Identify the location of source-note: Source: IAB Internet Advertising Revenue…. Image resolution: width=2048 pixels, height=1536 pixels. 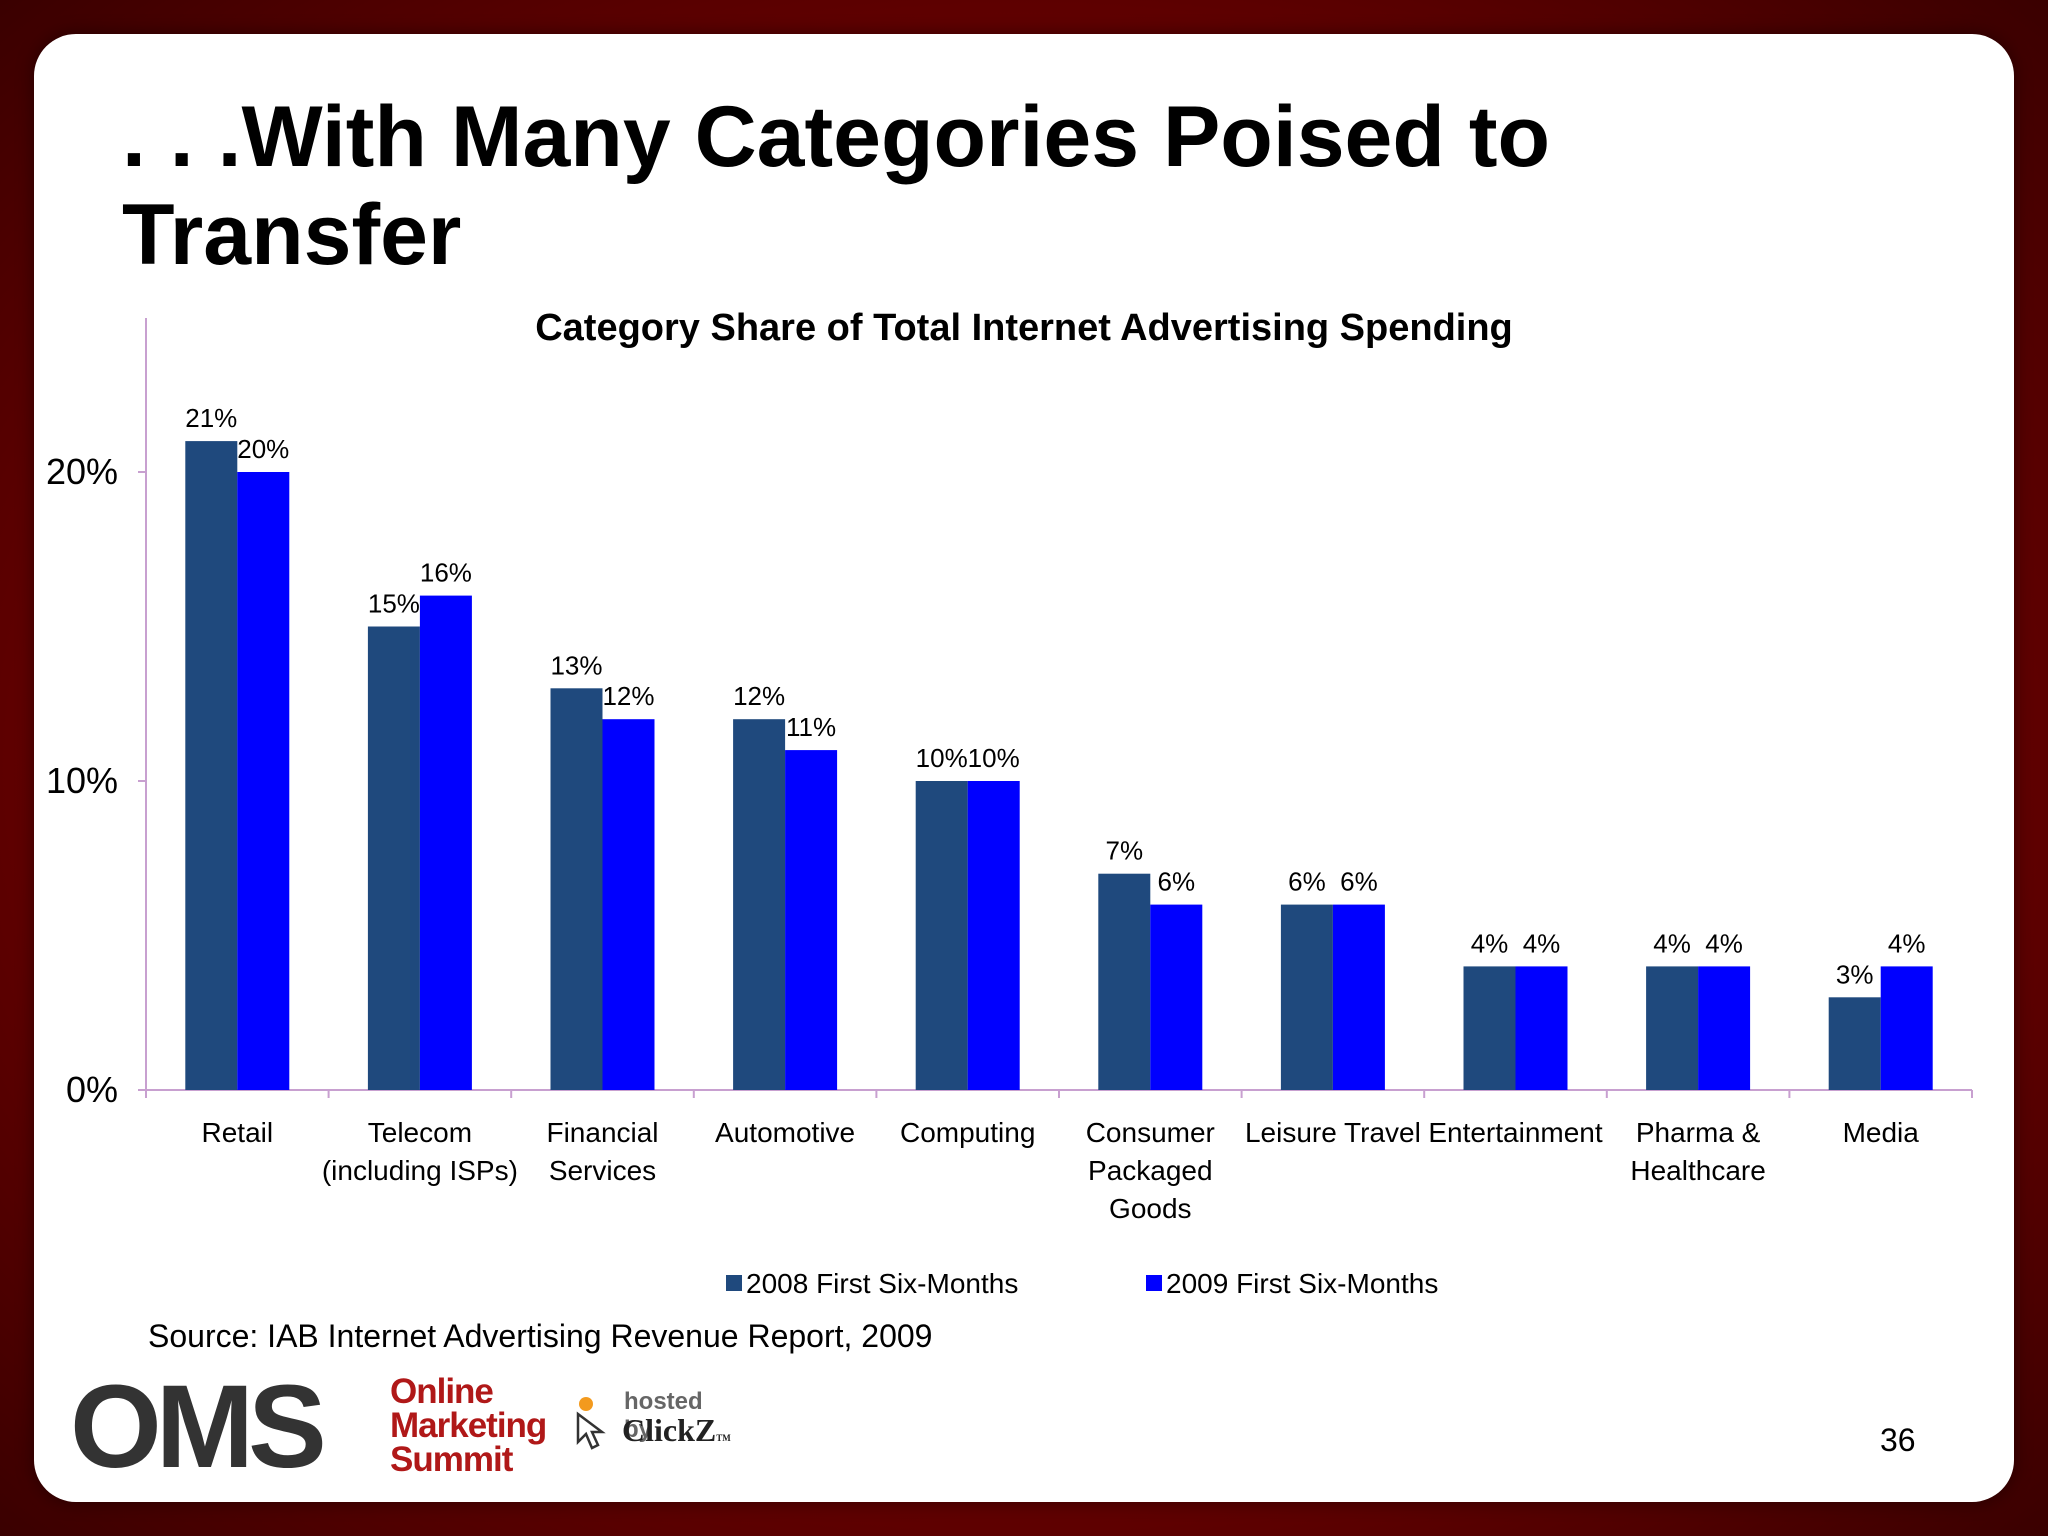
(540, 1336).